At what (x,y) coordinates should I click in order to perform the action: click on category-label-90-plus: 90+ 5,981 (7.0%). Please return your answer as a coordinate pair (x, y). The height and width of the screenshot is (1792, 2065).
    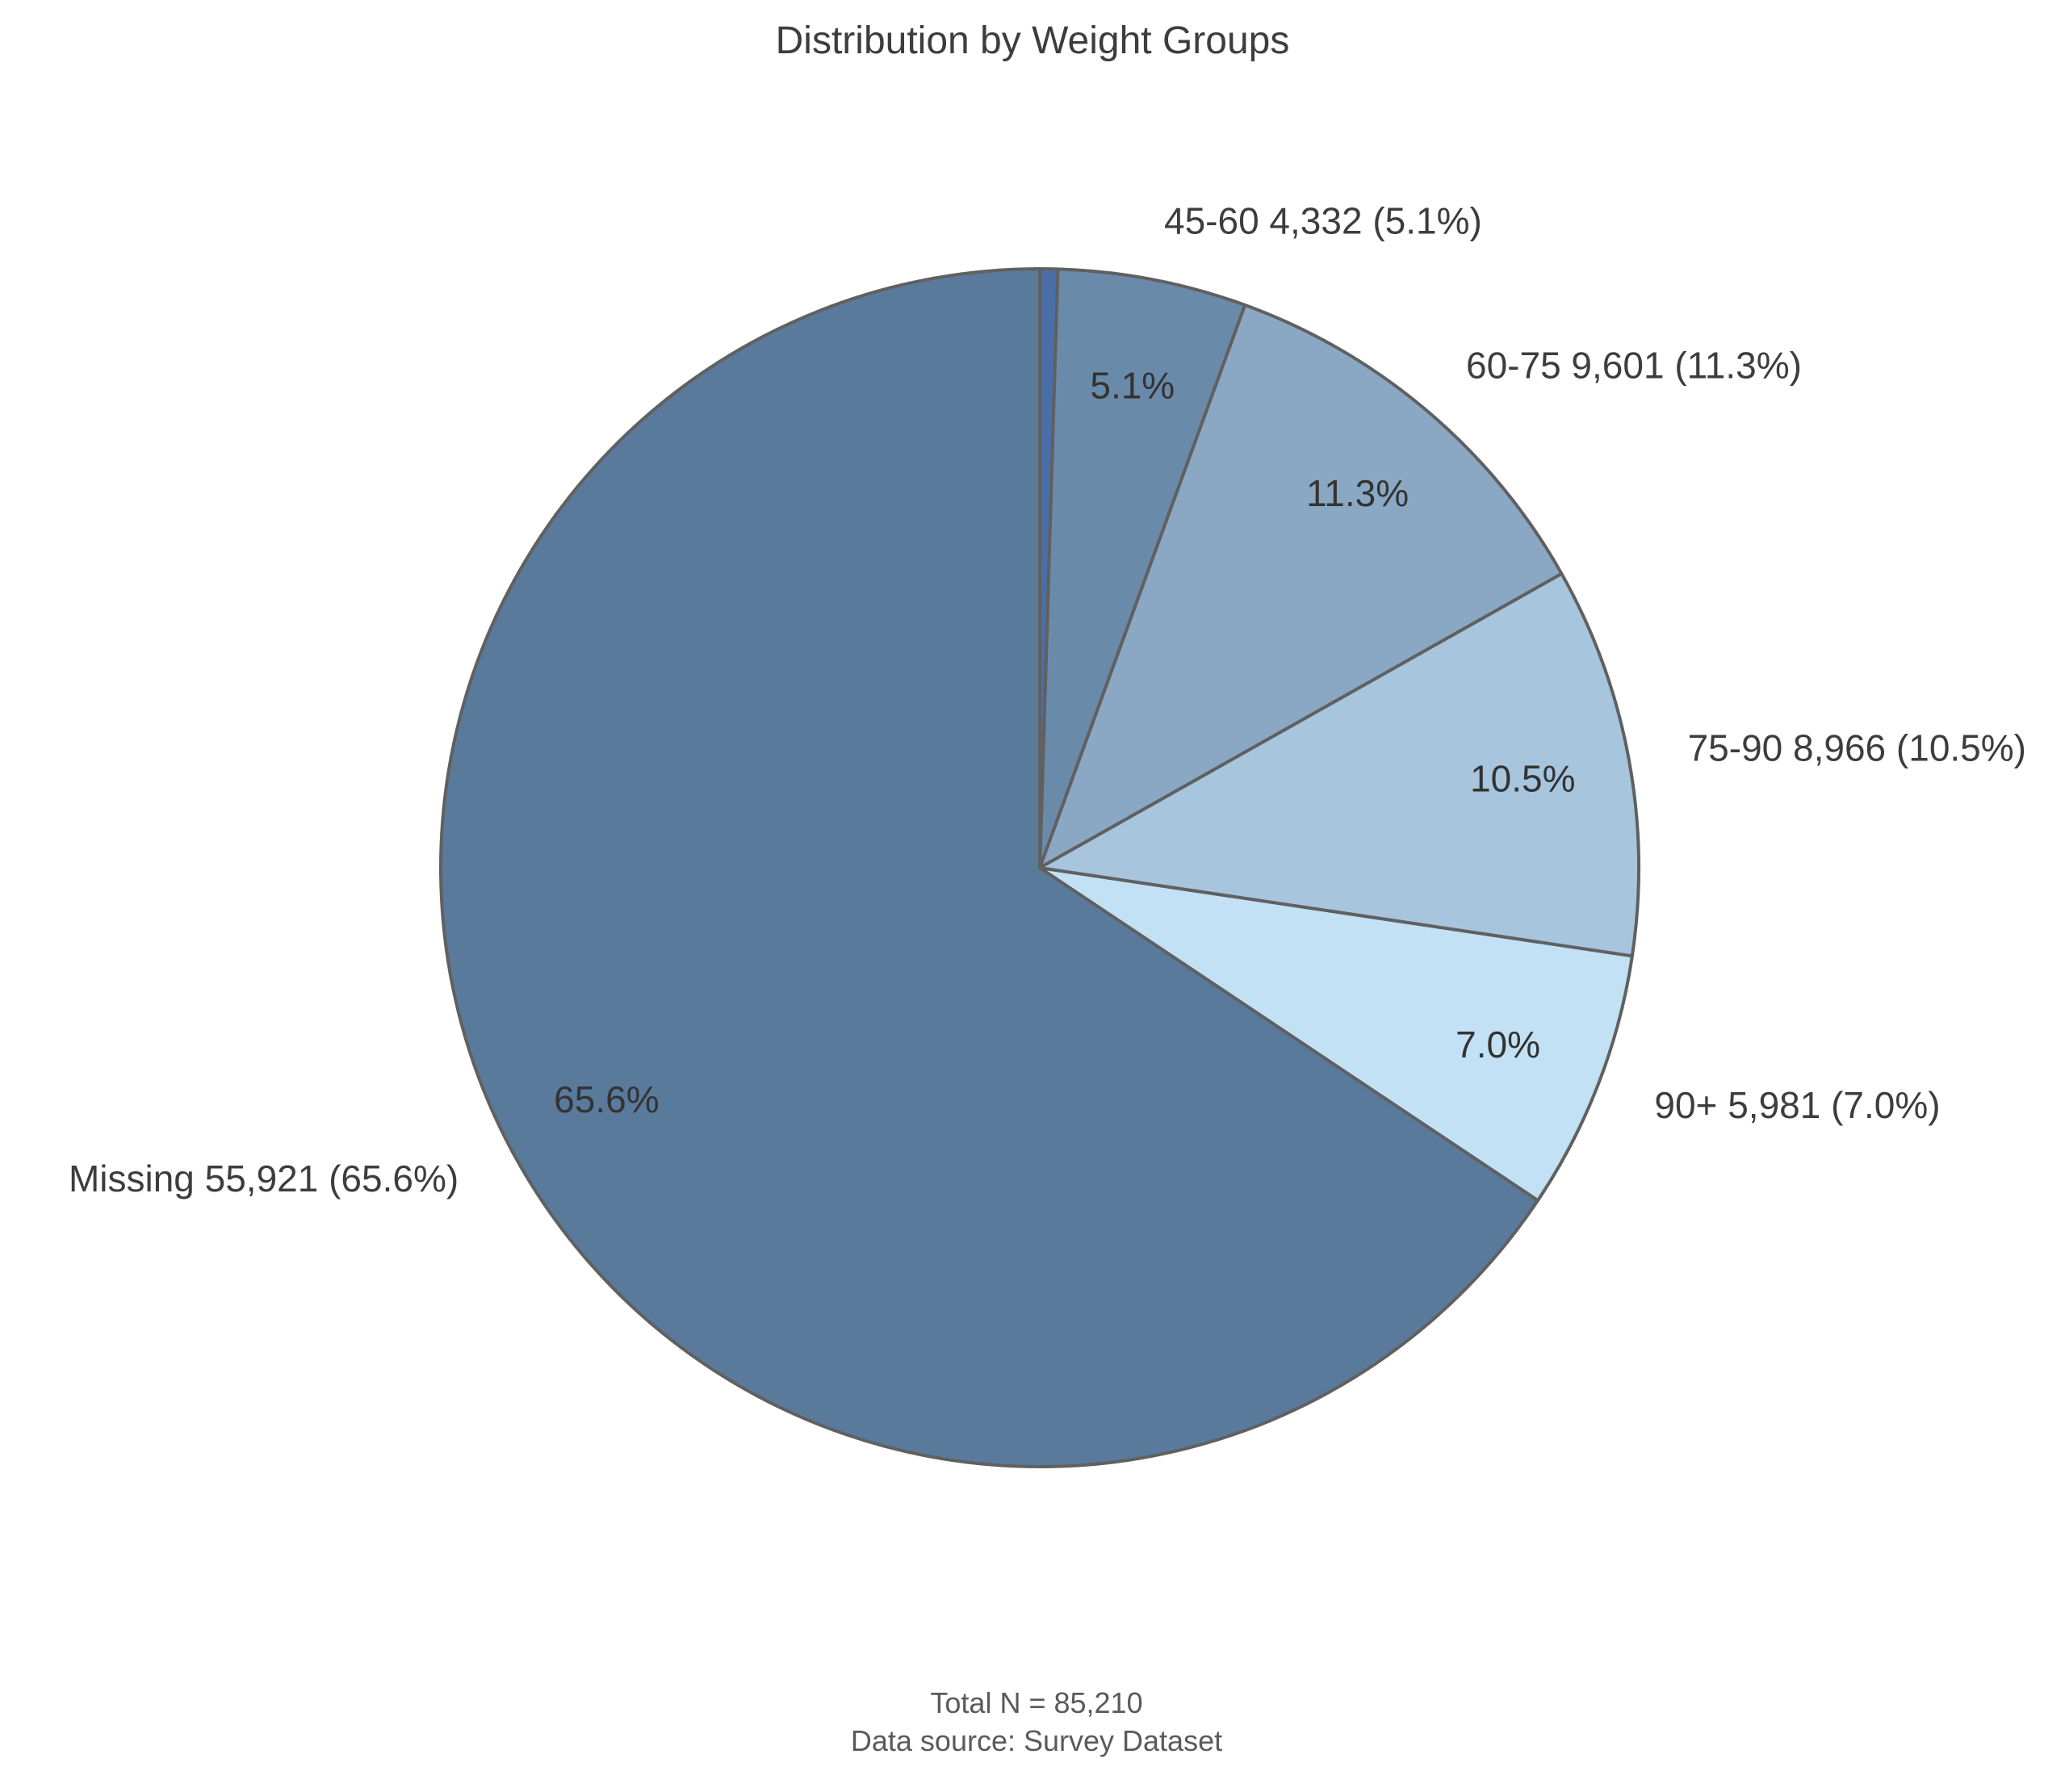
    Looking at the image, I should click on (1797, 1105).